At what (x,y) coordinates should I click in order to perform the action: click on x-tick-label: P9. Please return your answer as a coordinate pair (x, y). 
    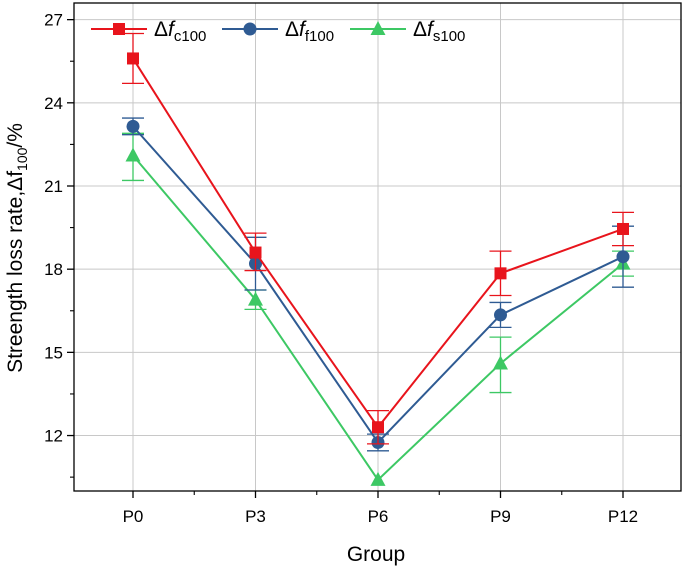
    Looking at the image, I should click on (500, 516).